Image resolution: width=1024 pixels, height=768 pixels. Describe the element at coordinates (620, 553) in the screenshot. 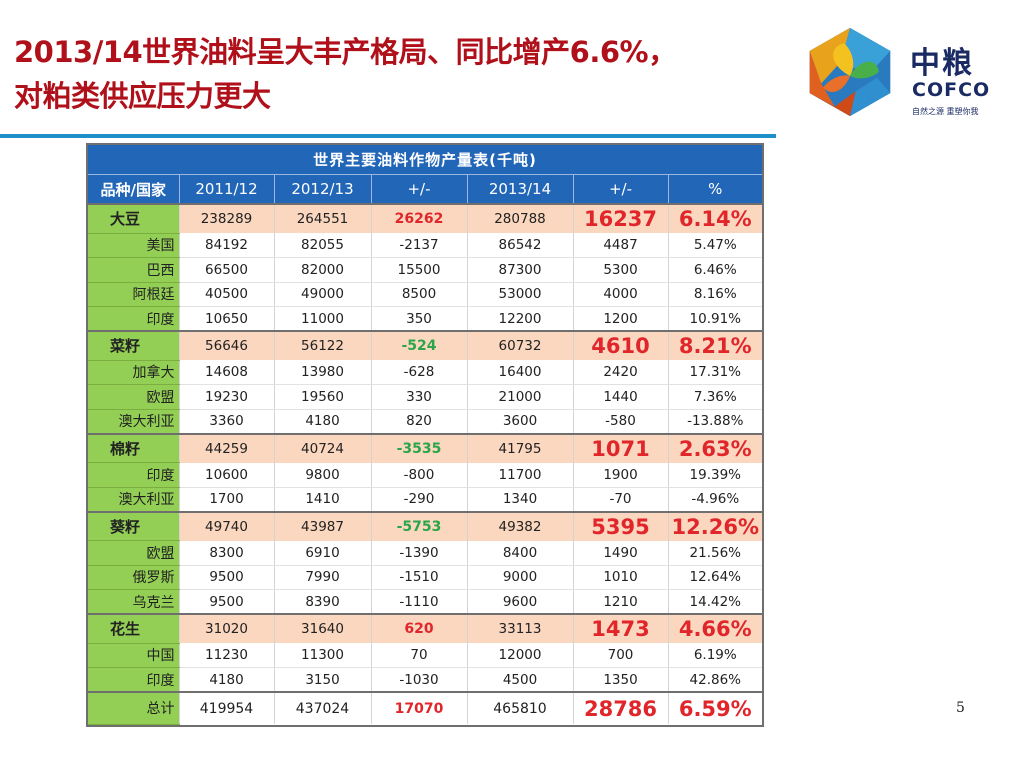

I see `value-cell: 1490` at that location.